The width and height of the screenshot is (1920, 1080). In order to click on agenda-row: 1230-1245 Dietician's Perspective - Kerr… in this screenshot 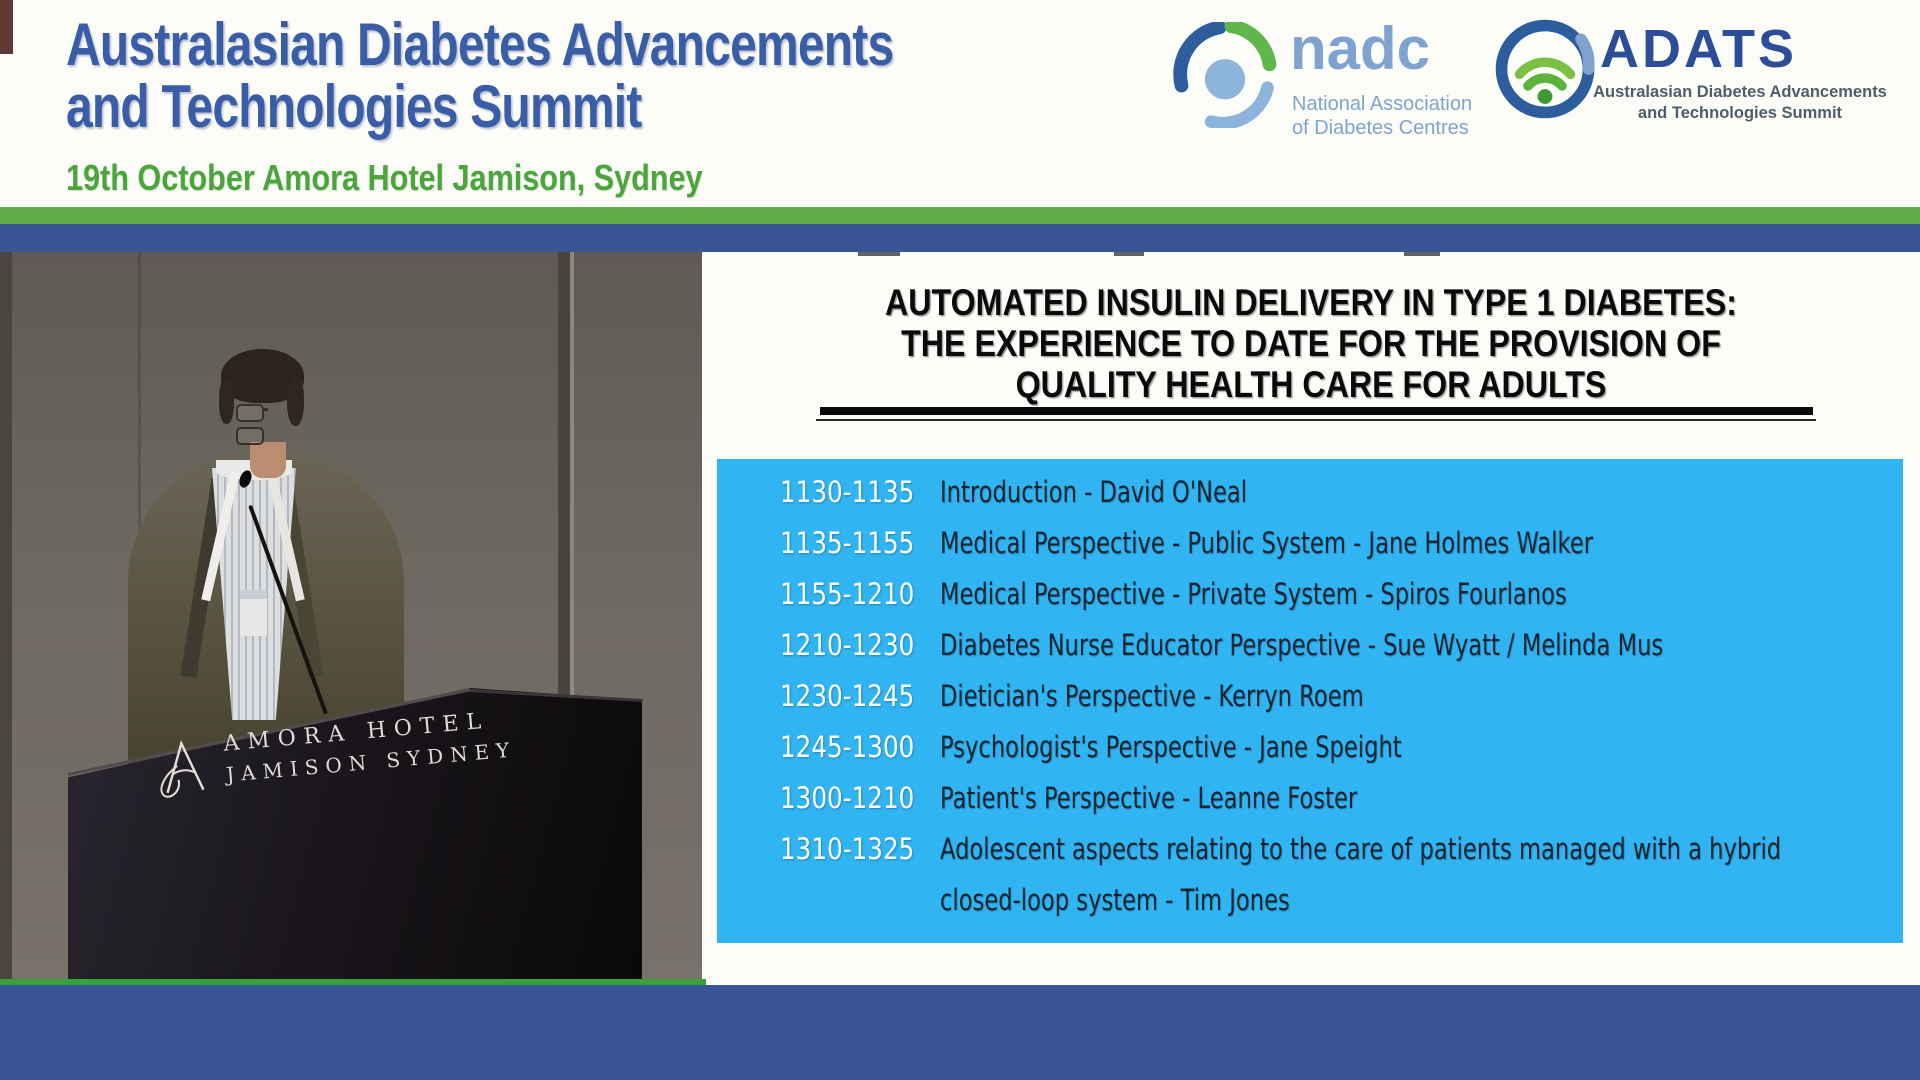, I will do `click(1318, 696)`.